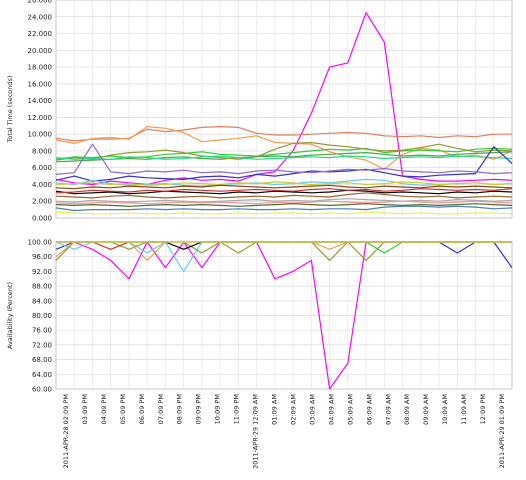  Describe the element at coordinates (42, 219) in the screenshot. I see `y-tick-label-time: 0.000` at that location.